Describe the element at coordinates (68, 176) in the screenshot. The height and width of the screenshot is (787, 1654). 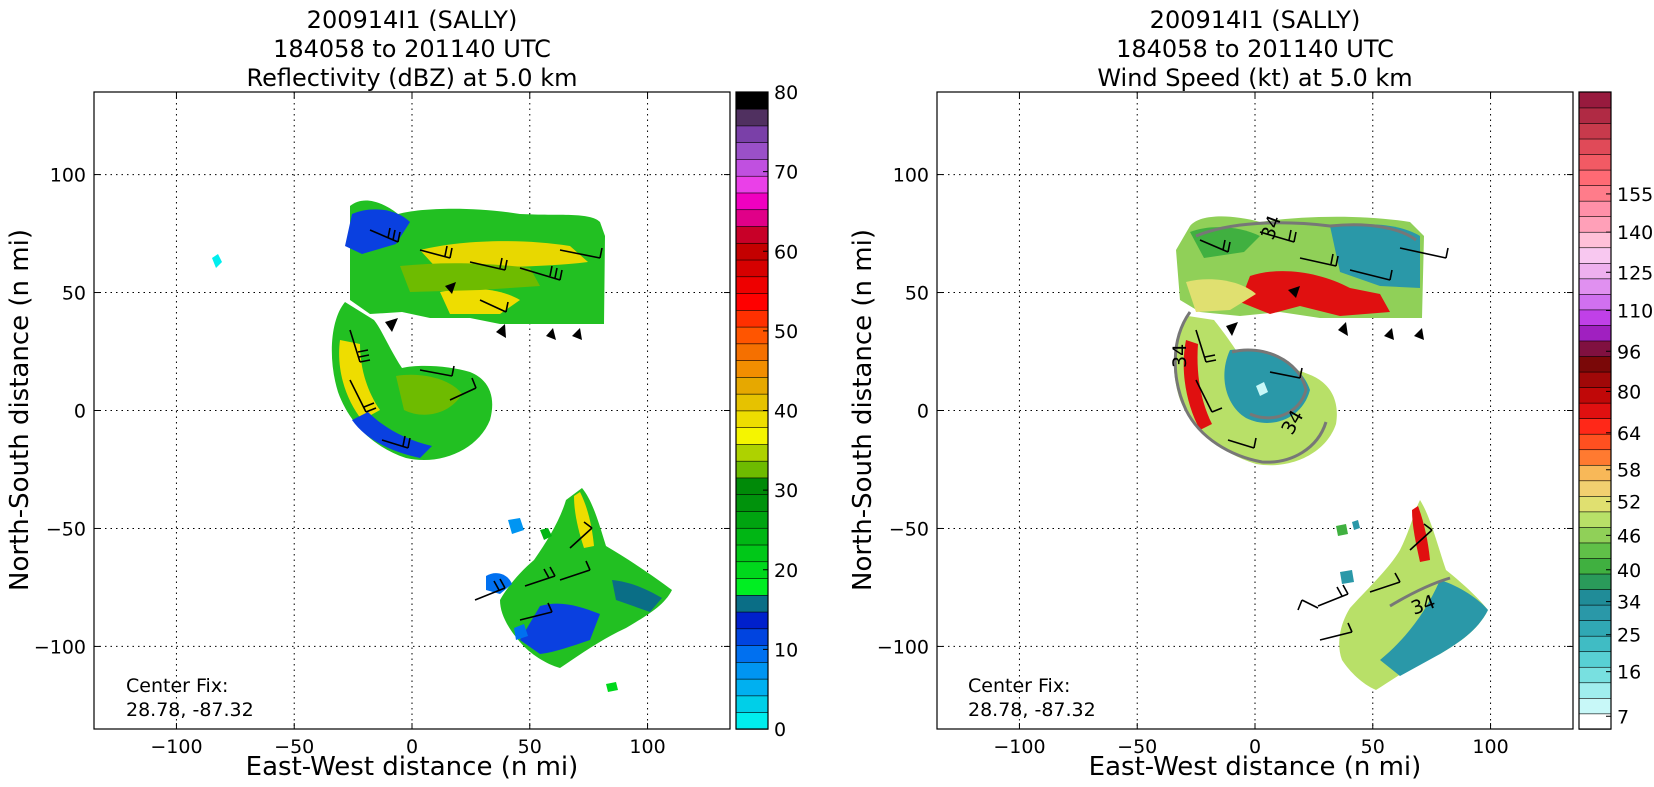
I see `reflectivity-y-tick-label: 100` at that location.